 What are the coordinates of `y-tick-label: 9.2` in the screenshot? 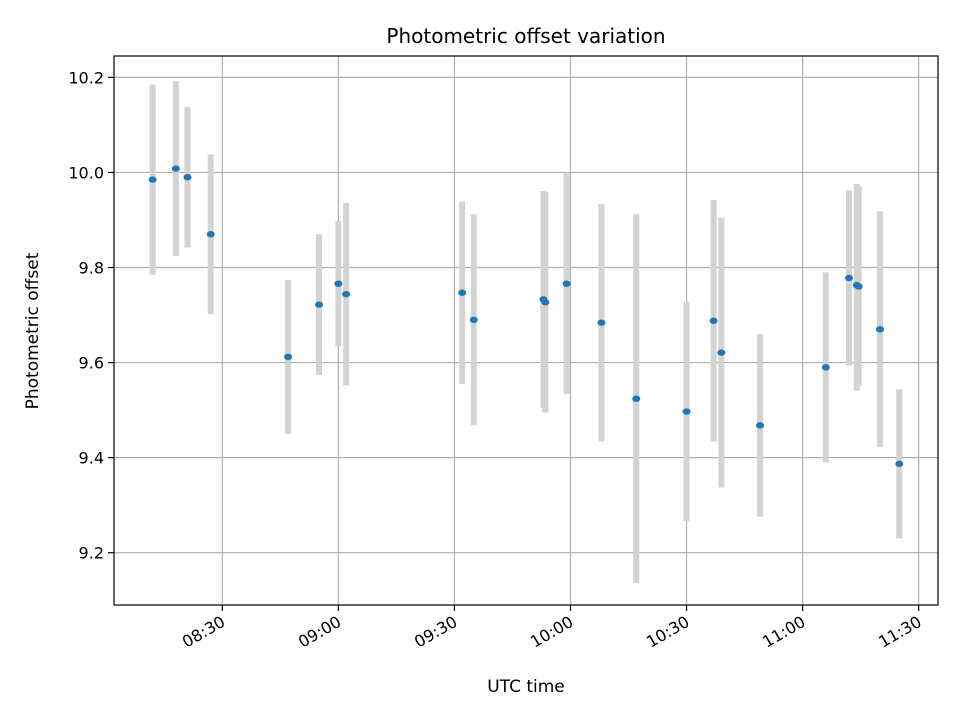 It's located at (91, 553).